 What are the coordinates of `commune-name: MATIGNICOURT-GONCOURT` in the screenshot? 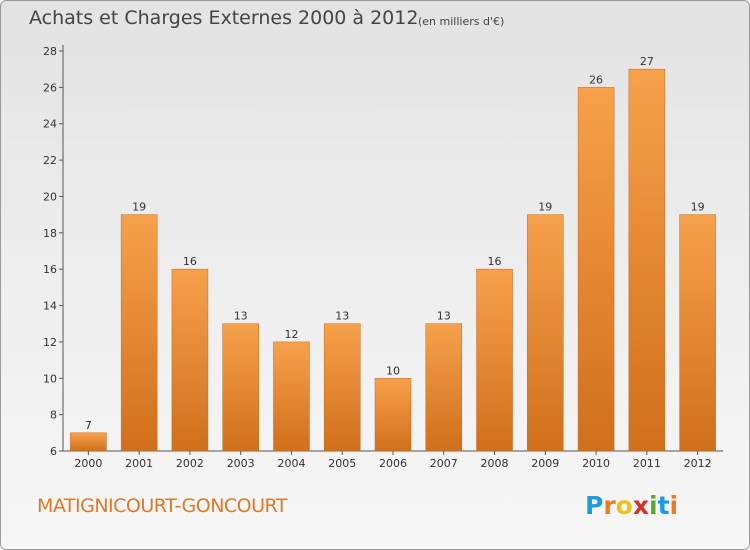 It's located at (162, 506).